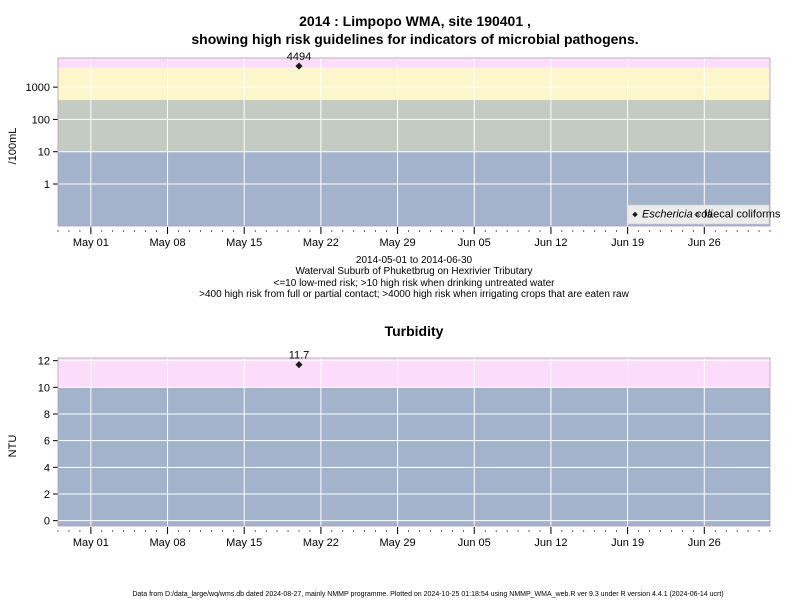 The width and height of the screenshot is (800, 600). Describe the element at coordinates (13, 446) in the screenshot. I see `y-axis-label: NTU` at that location.